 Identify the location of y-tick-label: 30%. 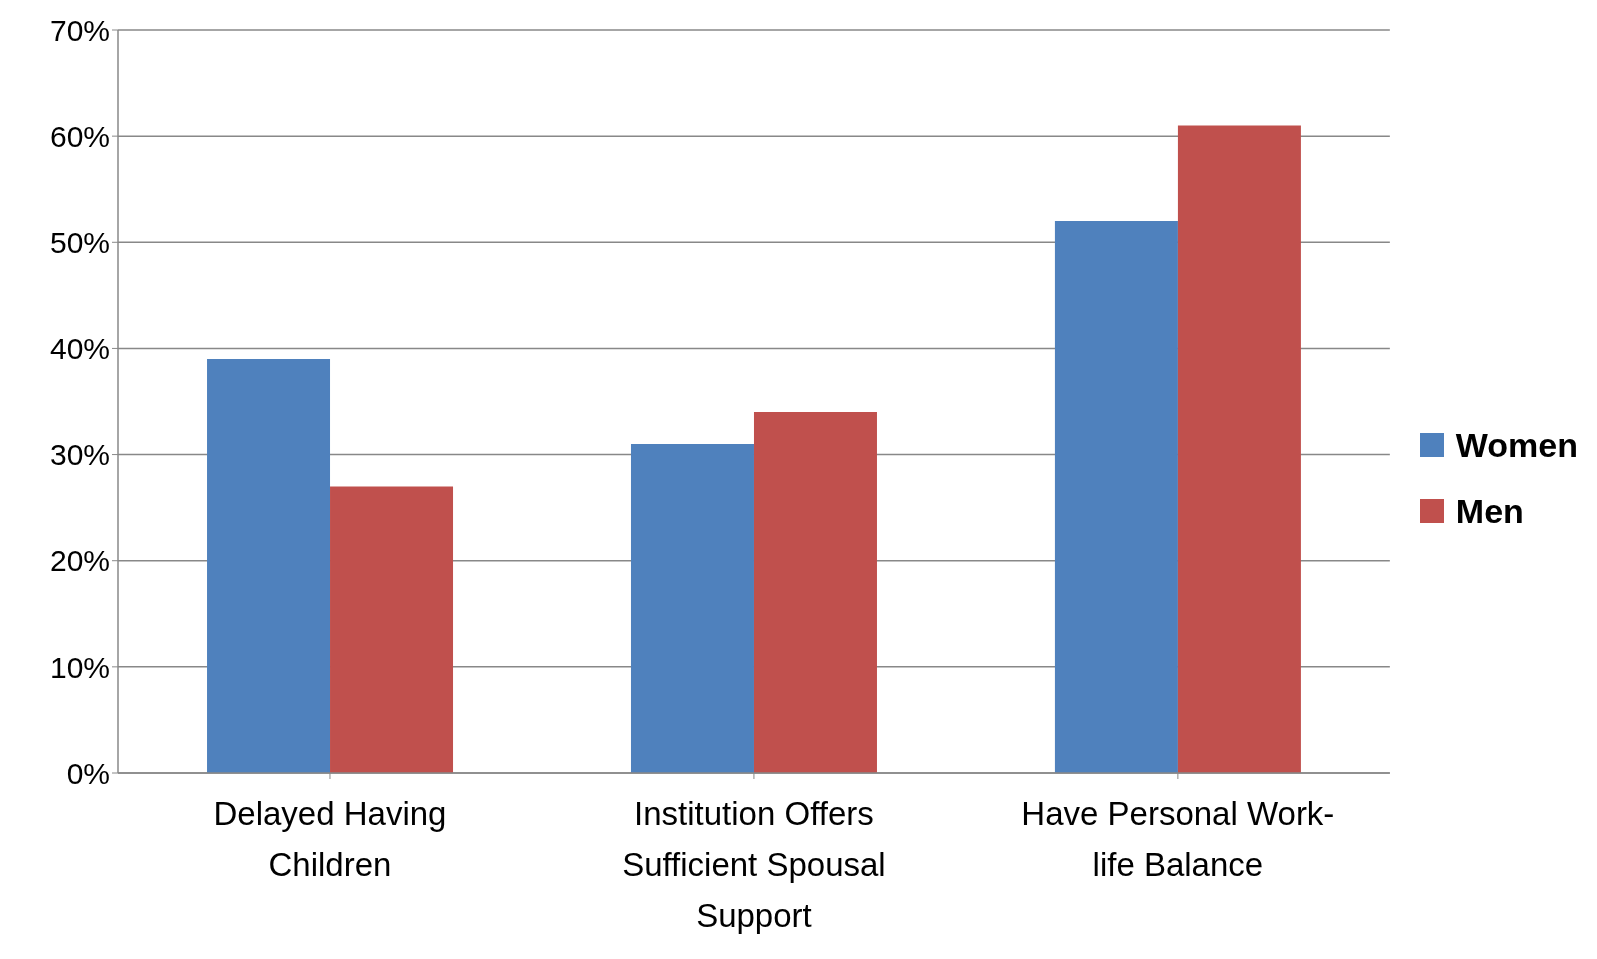
(79, 455).